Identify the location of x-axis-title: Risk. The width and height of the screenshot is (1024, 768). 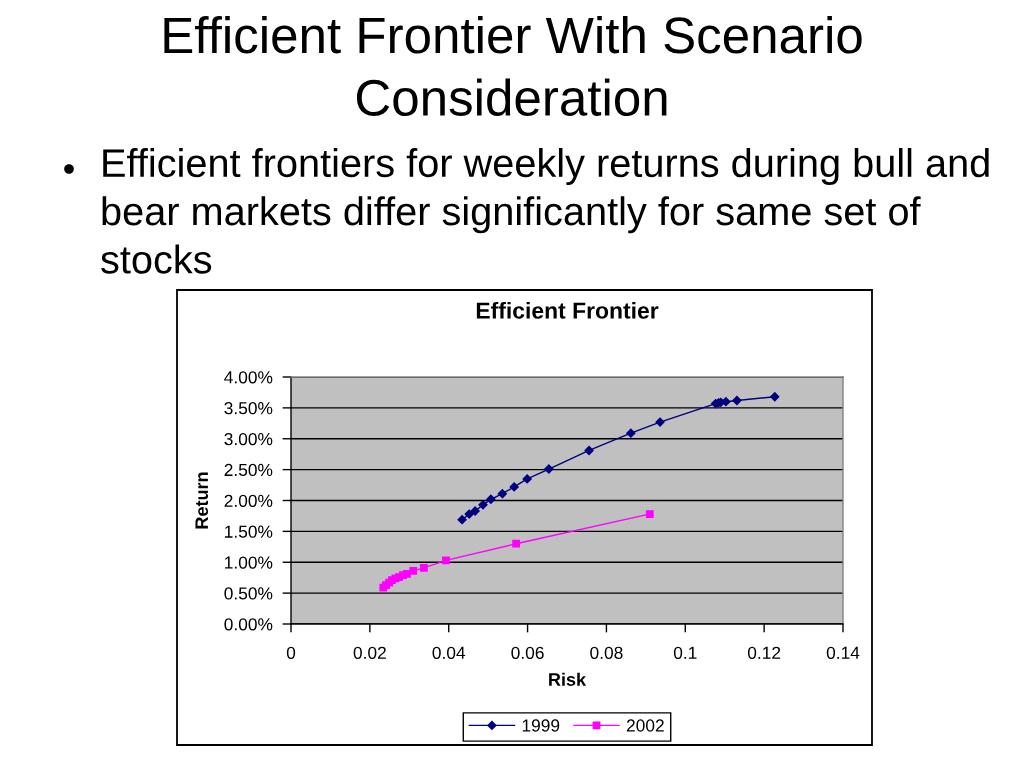
(568, 679).